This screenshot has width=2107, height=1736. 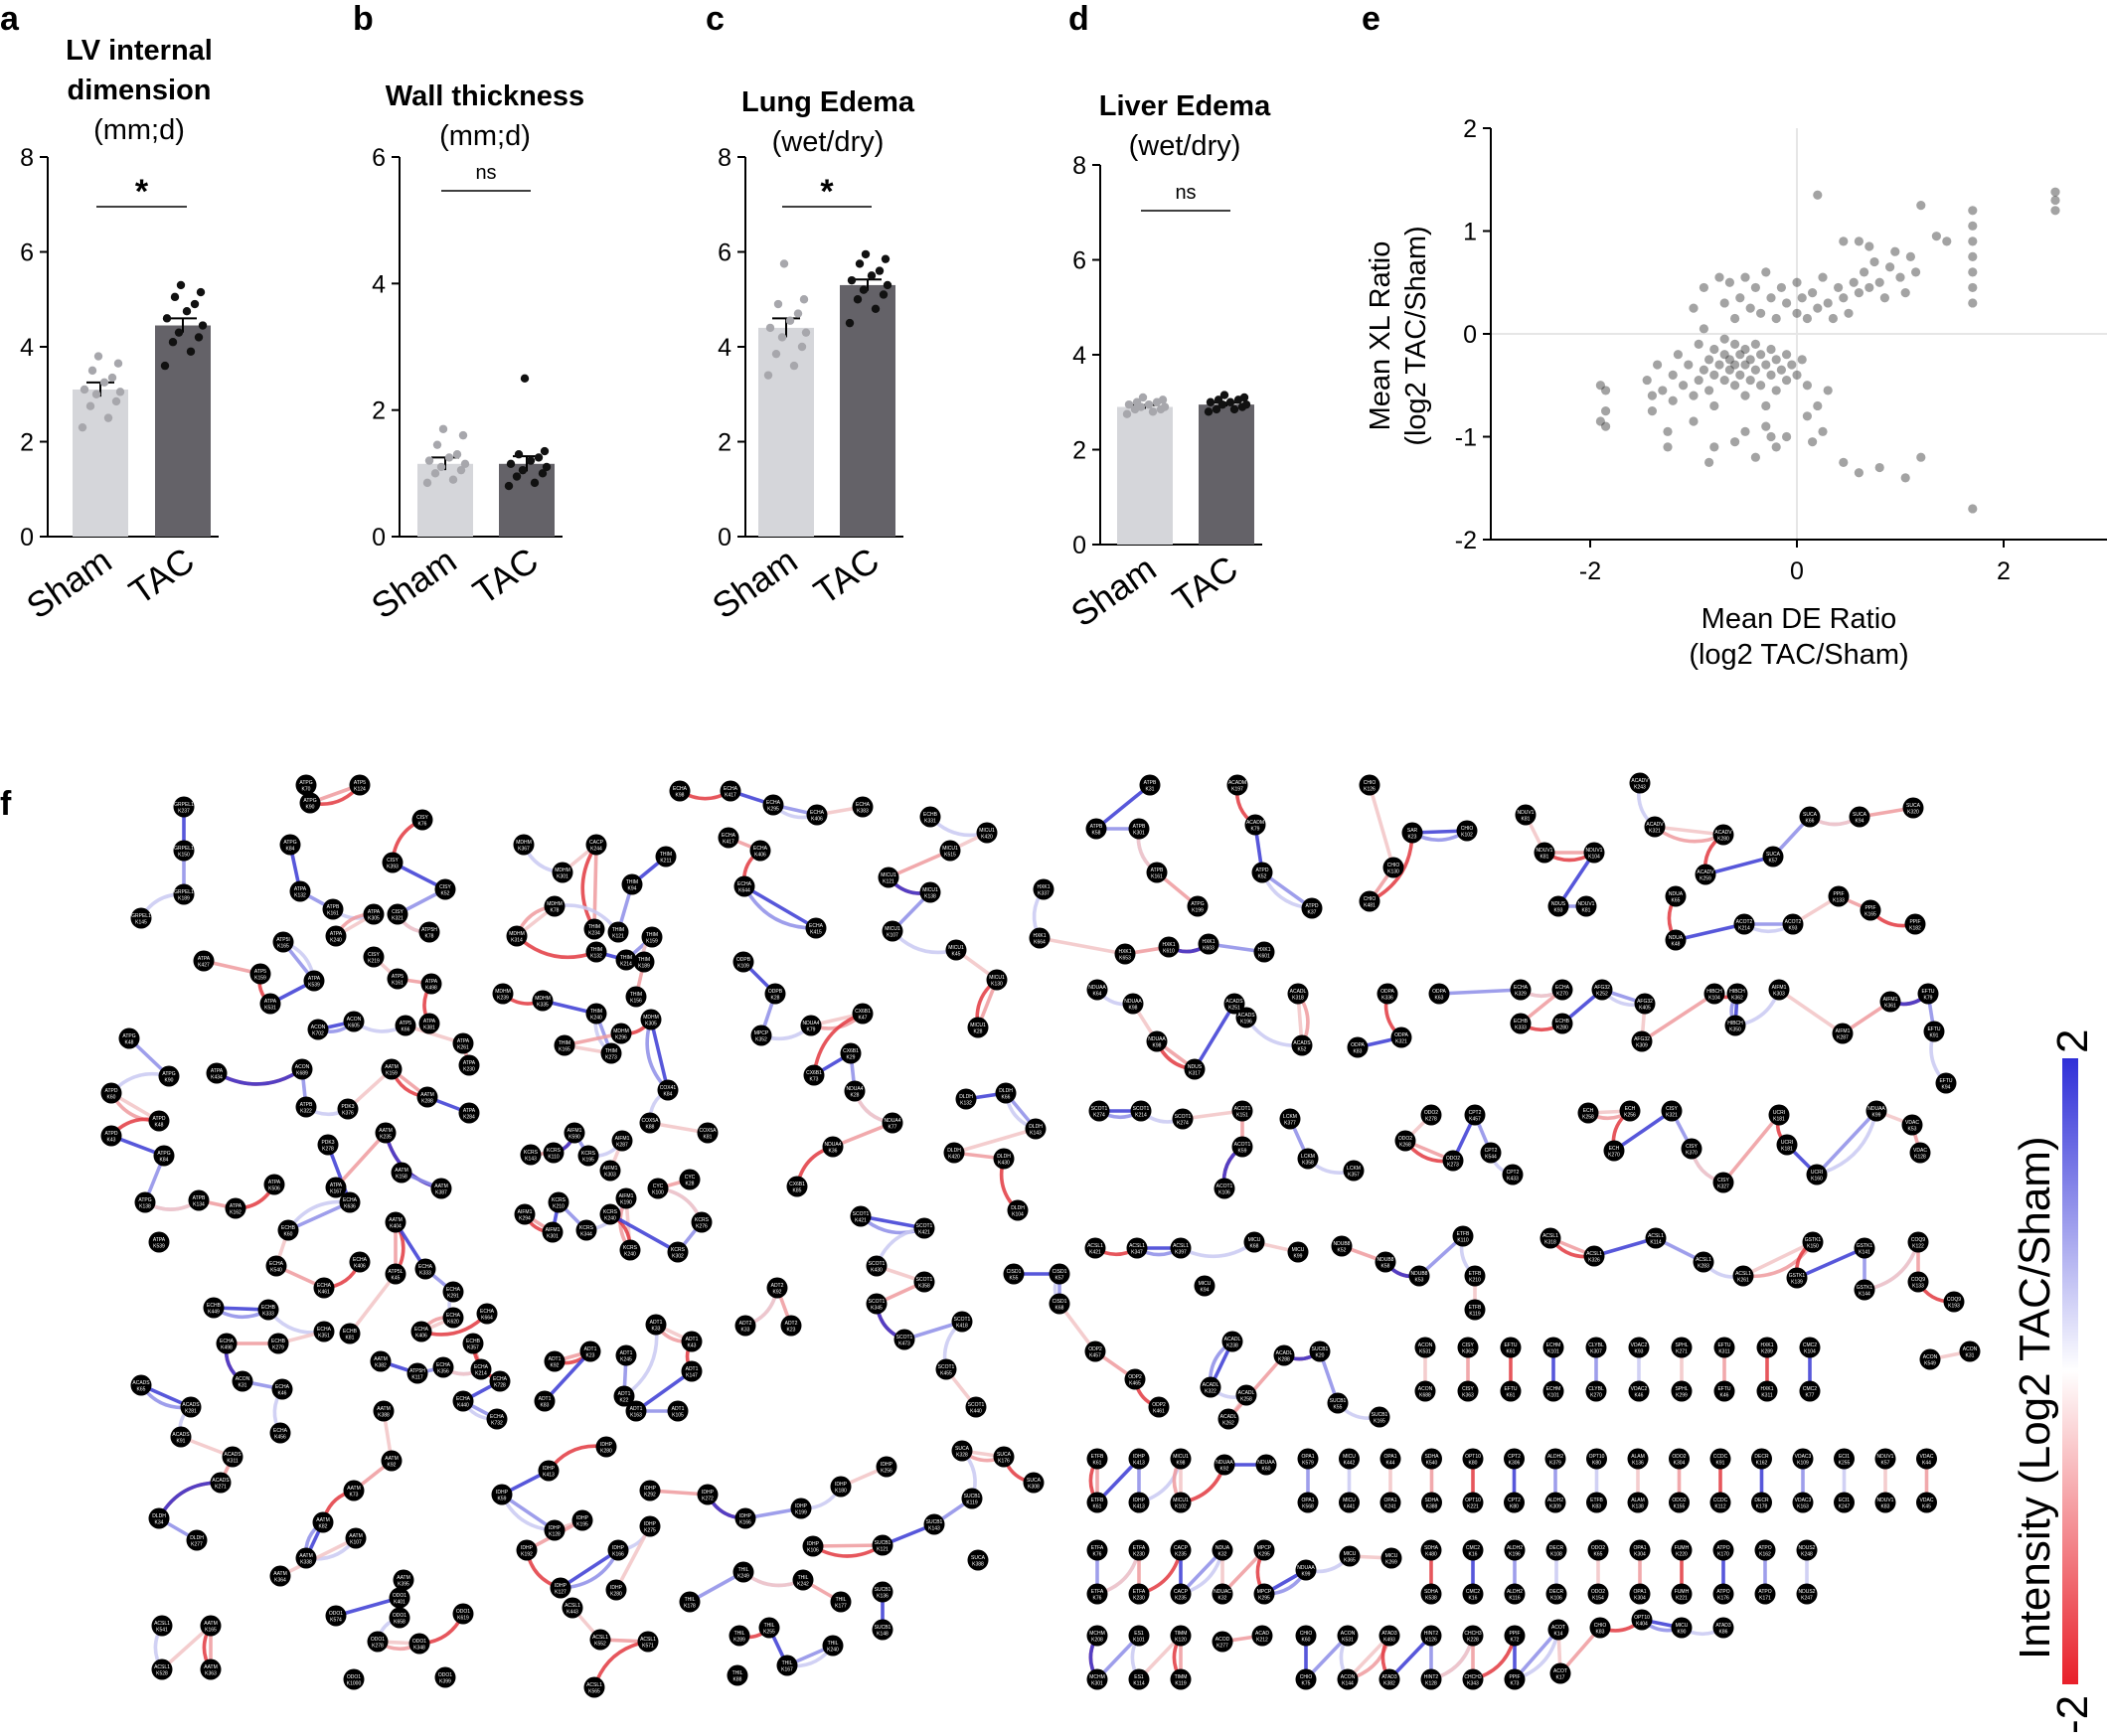 What do you see at coordinates (1205, 1284) in the screenshot?
I see `network-node-protein: MICU` at bounding box center [1205, 1284].